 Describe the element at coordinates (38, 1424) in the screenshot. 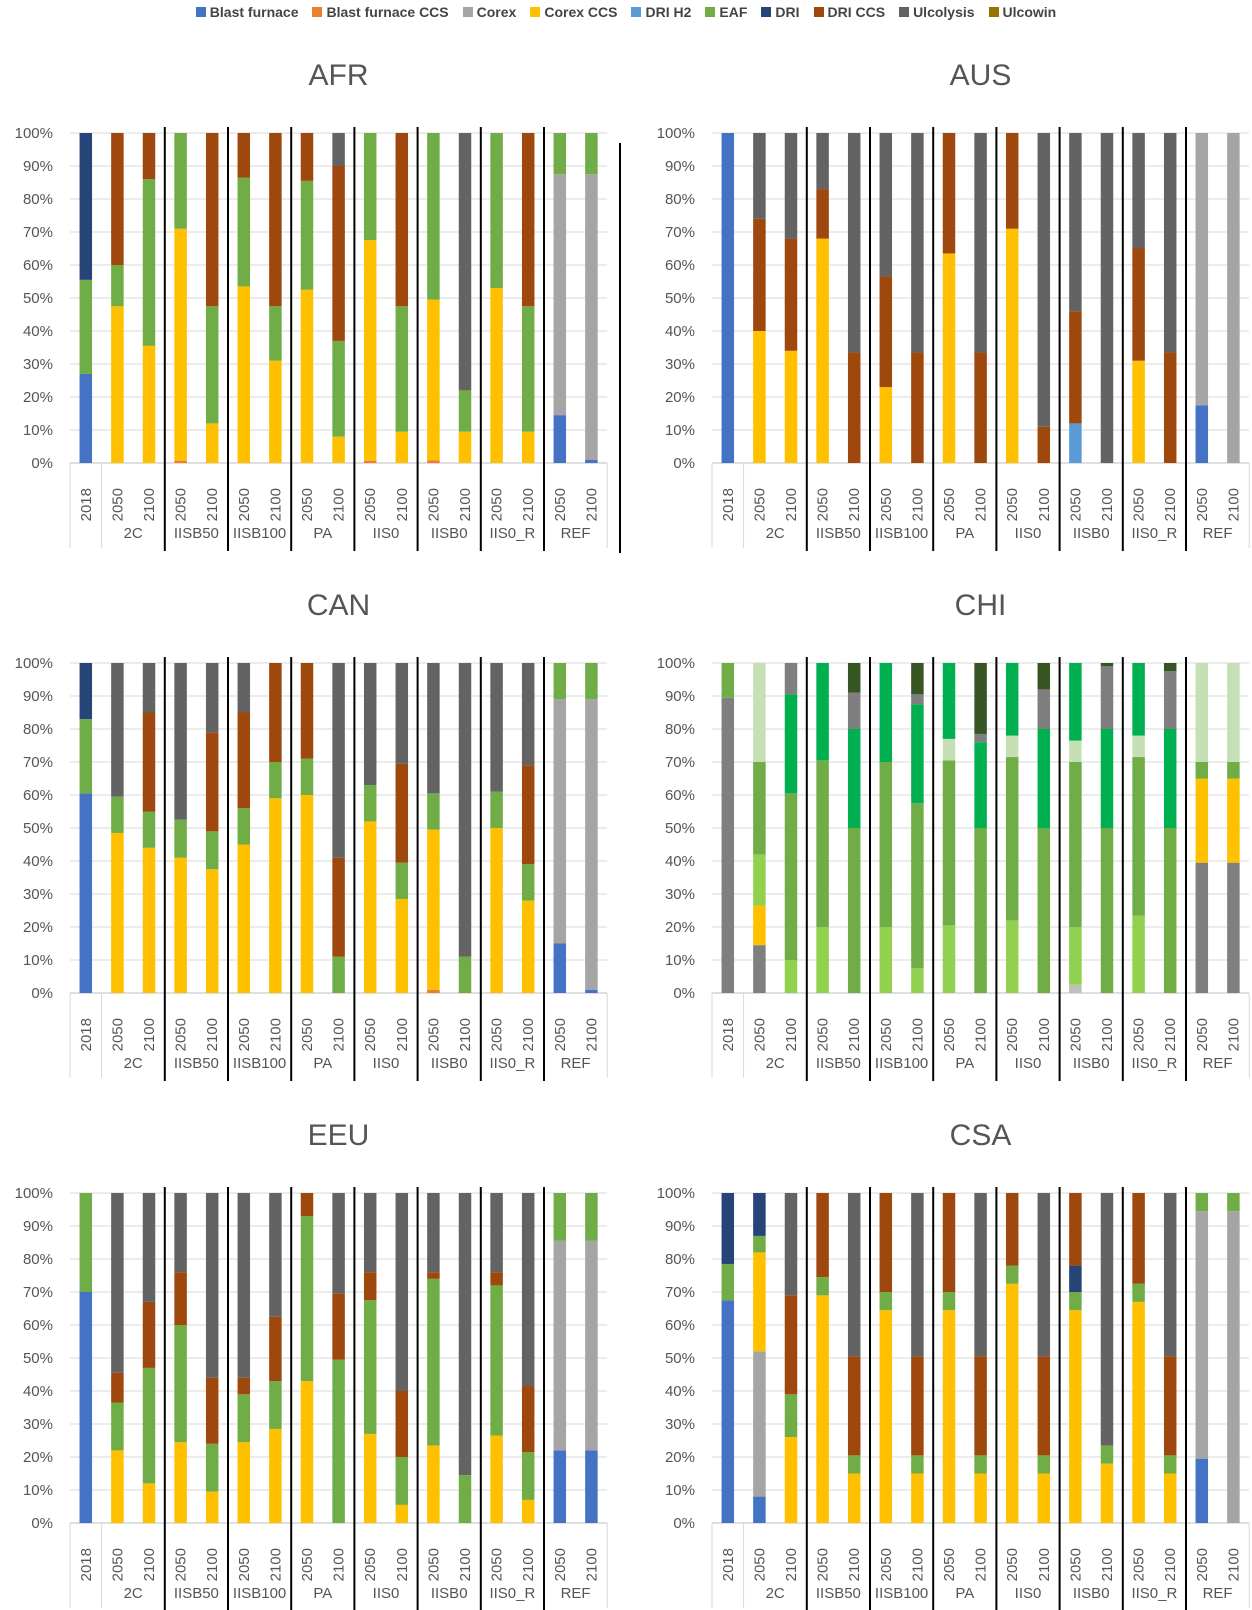

I see `y-tick-label: 30%` at that location.